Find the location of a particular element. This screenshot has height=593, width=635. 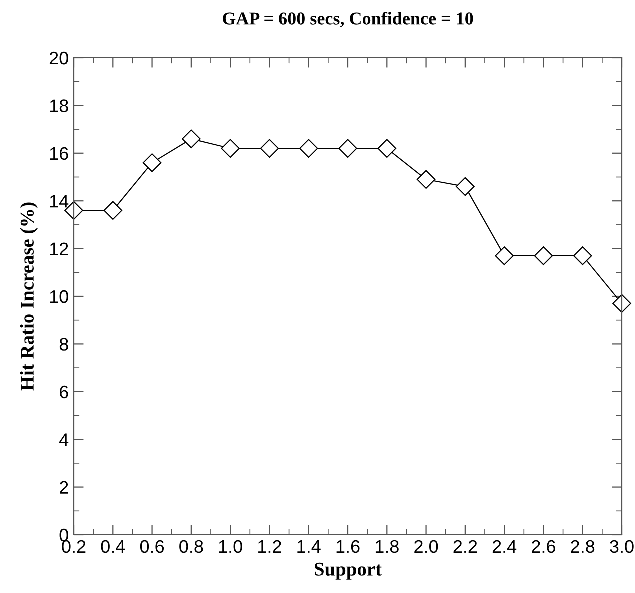

y-tick-label: 10 is located at coordinates (59, 297).